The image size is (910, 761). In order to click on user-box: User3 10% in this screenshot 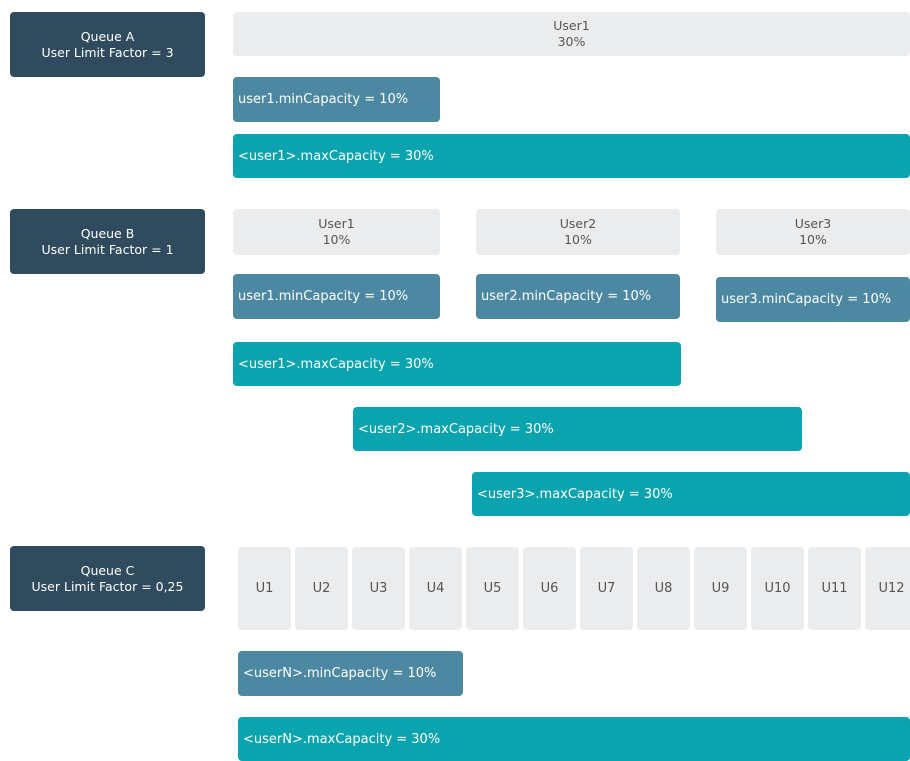, I will do `click(813, 232)`.